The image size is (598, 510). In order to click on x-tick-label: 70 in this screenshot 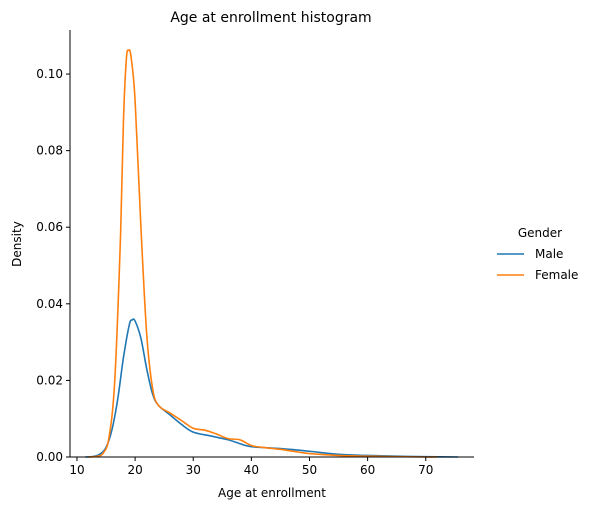, I will do `click(425, 470)`.